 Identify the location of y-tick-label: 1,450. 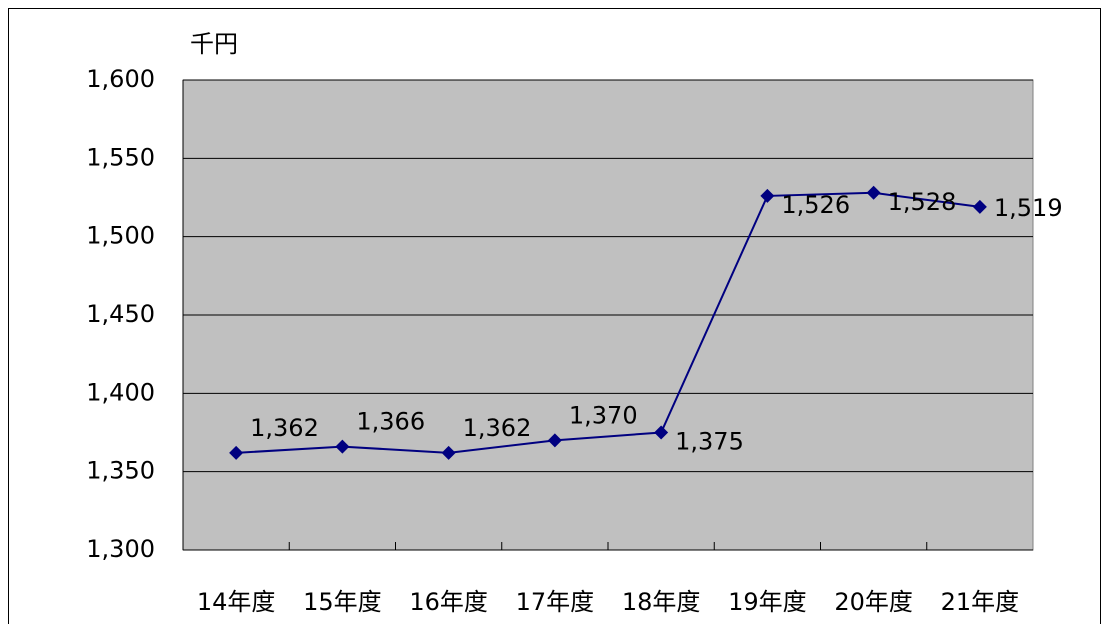
(120, 314).